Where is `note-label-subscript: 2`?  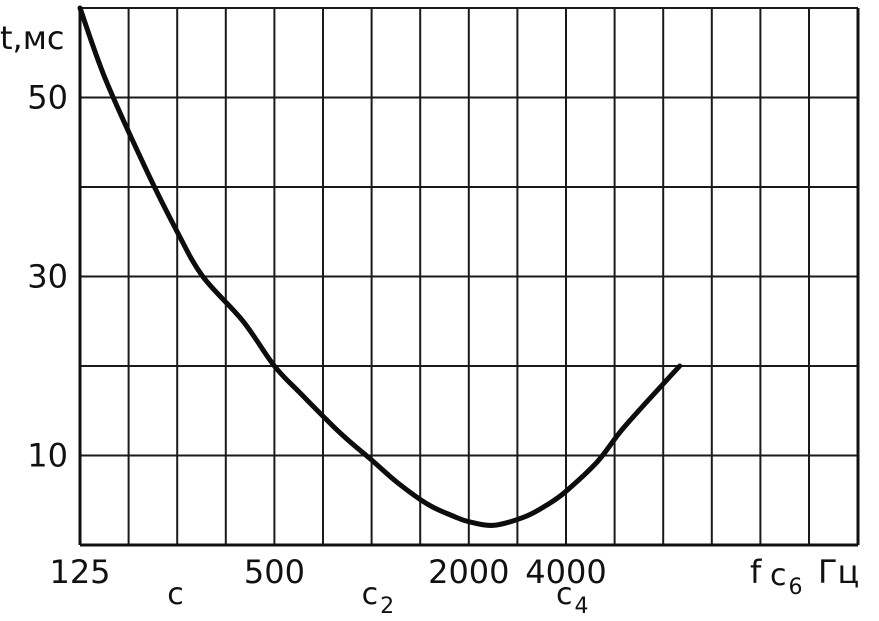
note-label-subscript: 2 is located at coordinates (387, 606).